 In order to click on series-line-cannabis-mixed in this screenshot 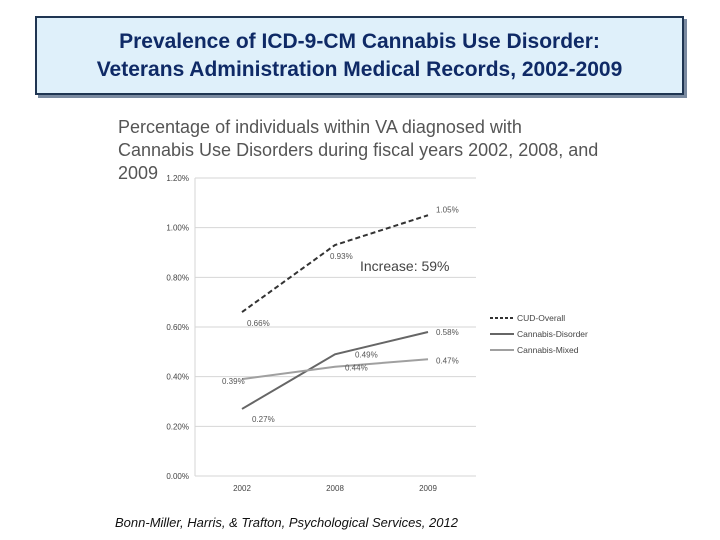, I will do `click(335, 369)`.